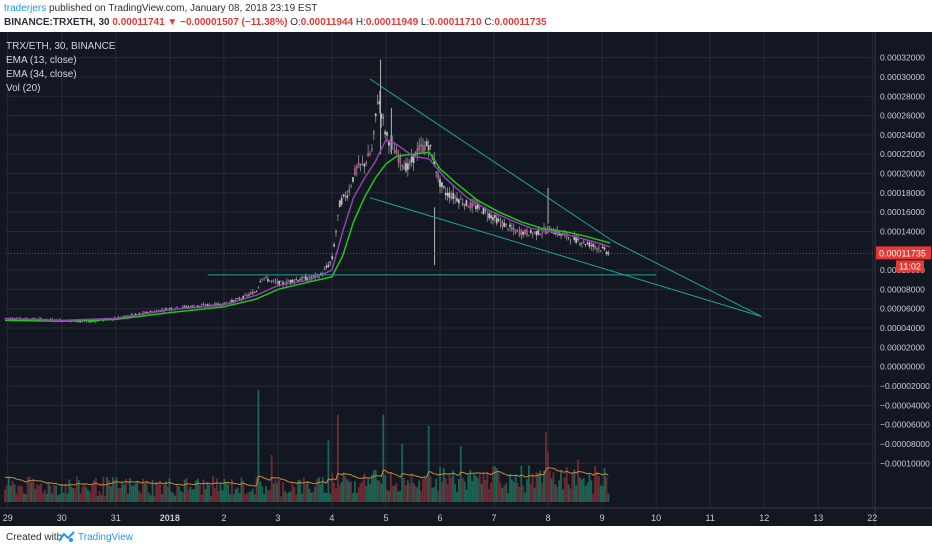 The image size is (932, 550). What do you see at coordinates (902, 231) in the screenshot?
I see `price-tick-9: 0.00014000` at bounding box center [902, 231].